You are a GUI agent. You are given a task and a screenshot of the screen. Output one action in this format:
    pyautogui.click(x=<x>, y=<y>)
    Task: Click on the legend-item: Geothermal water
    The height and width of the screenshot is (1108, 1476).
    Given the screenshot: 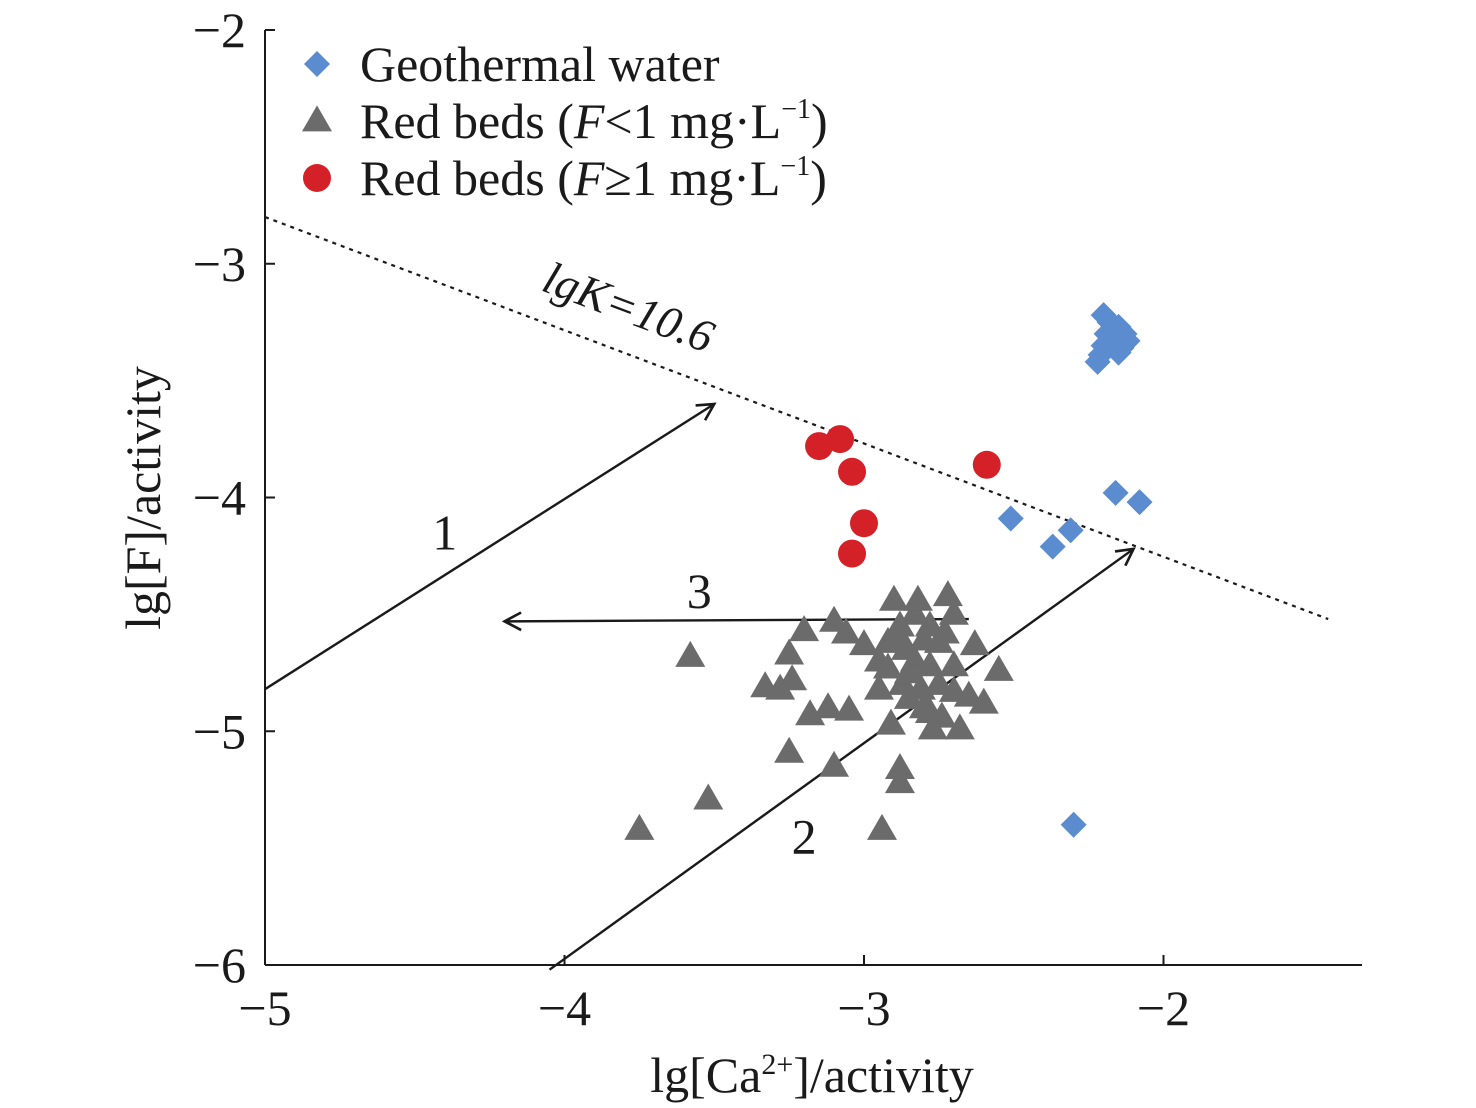 What is the action you would take?
    pyautogui.click(x=512, y=64)
    